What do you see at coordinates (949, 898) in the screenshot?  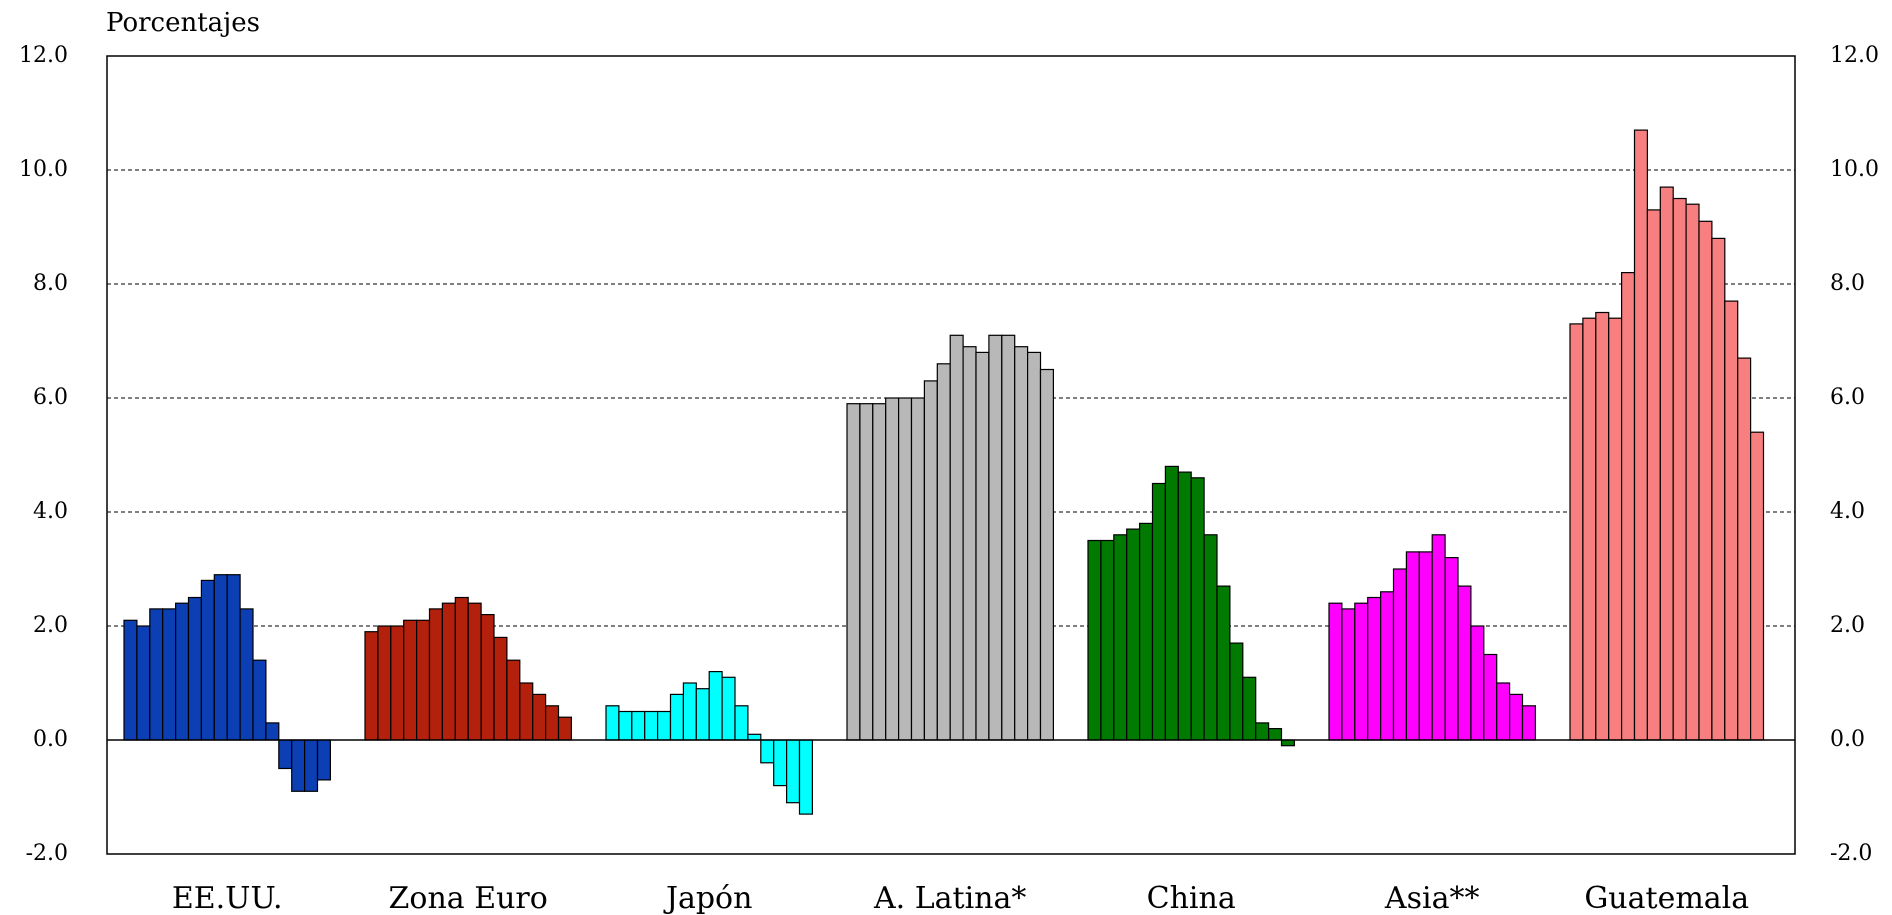 I see `x-category-label: A. Latina*` at bounding box center [949, 898].